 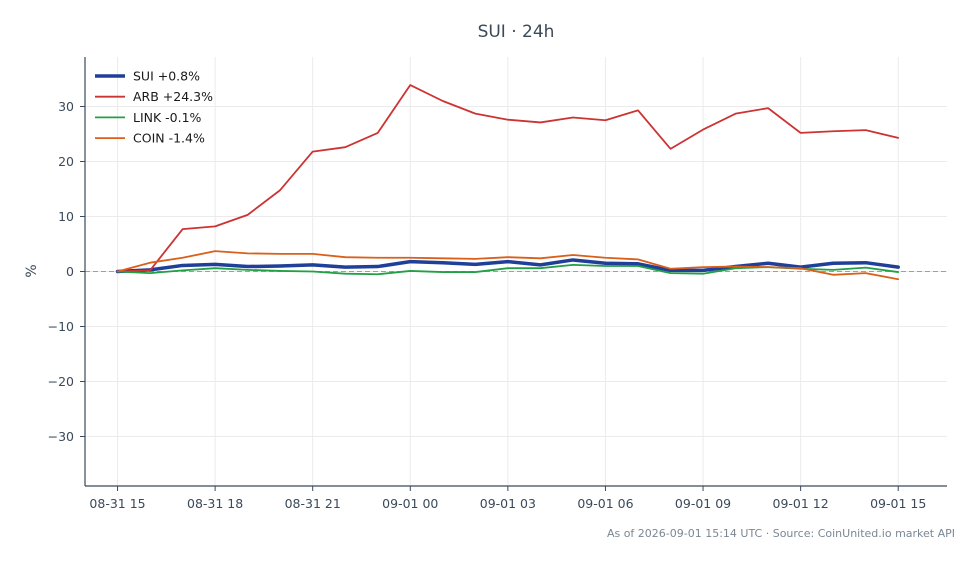 What do you see at coordinates (66, 106) in the screenshot?
I see `y-tick-label: 30` at bounding box center [66, 106].